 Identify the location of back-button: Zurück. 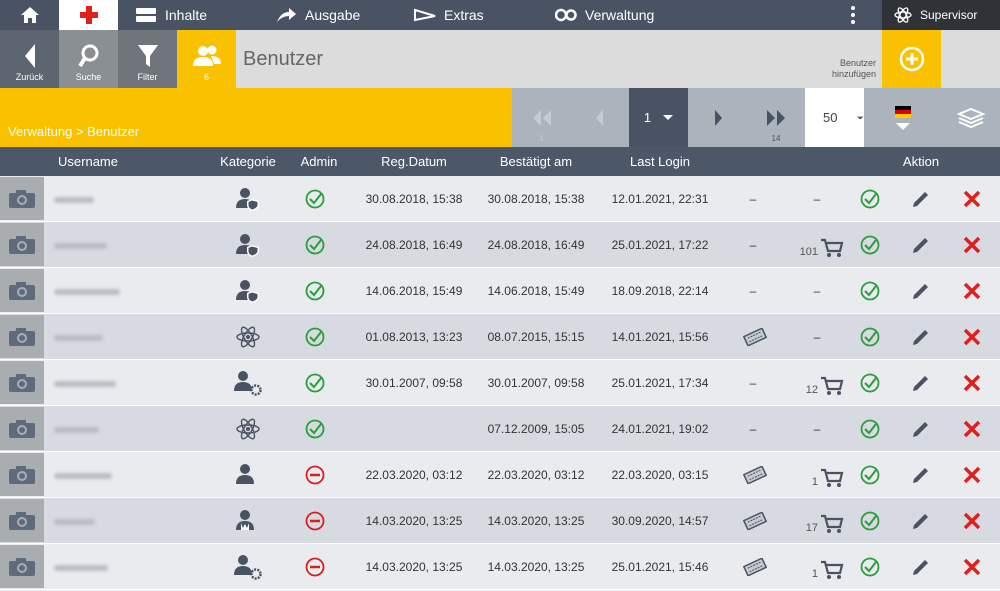
(29, 59).